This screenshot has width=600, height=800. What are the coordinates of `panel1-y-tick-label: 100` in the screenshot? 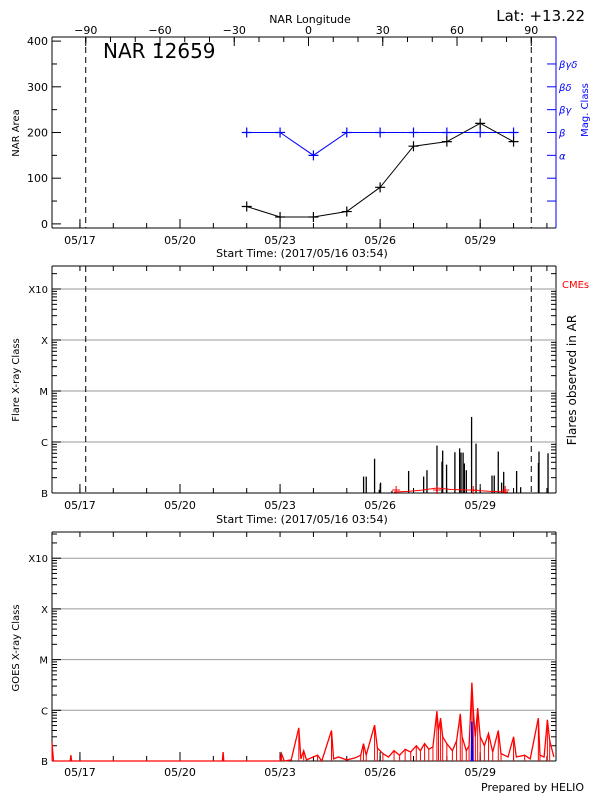 It's located at (37, 178).